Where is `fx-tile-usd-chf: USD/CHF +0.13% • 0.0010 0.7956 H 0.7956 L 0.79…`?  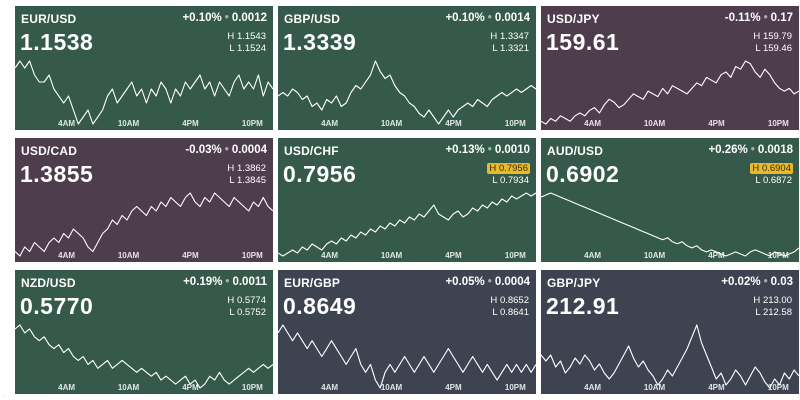
fx-tile-usd-chf: USD/CHF +0.13% • 0.0010 0.7956 H 0.7956 L 0.79… is located at coordinates (407, 200).